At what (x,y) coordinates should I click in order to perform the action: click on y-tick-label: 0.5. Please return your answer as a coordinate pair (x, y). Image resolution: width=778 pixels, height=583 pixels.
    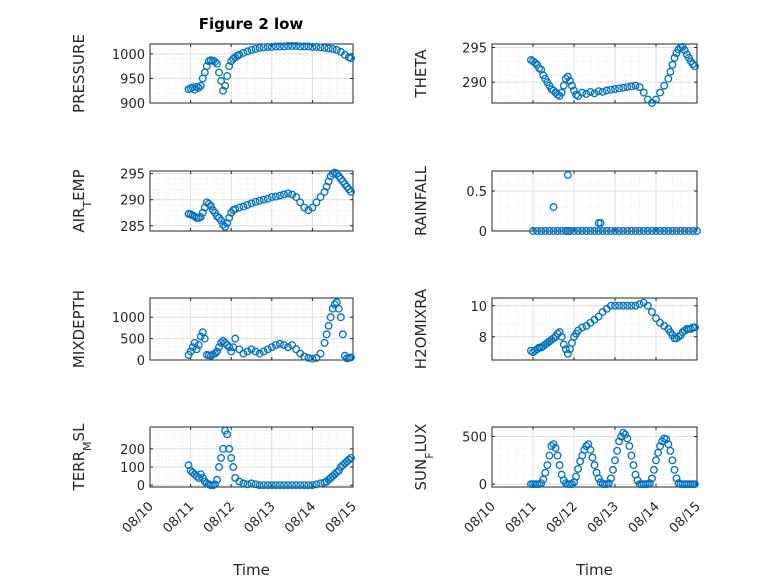
    Looking at the image, I should click on (476, 192).